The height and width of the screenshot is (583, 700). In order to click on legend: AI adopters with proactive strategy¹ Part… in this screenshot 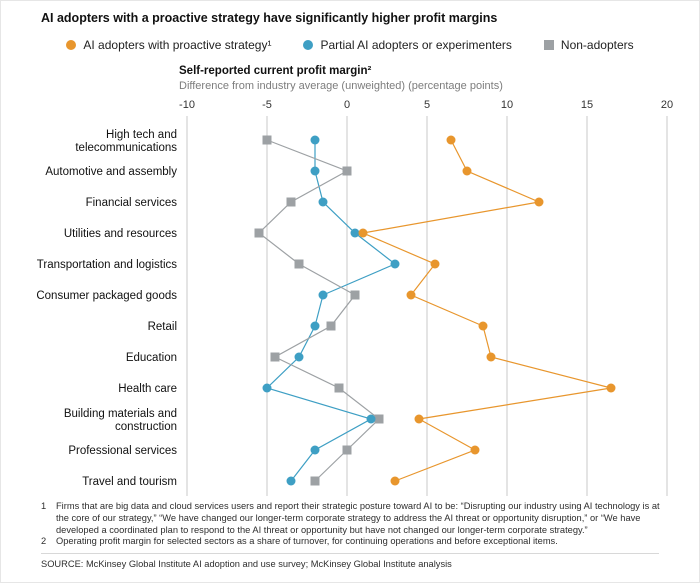, I will do `click(350, 45)`.